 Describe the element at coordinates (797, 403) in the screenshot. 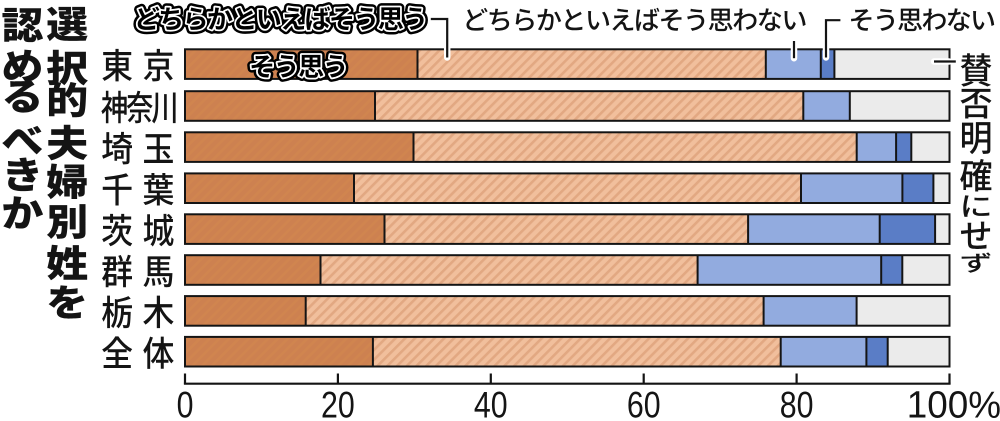

I see `svg-text: 80` at that location.